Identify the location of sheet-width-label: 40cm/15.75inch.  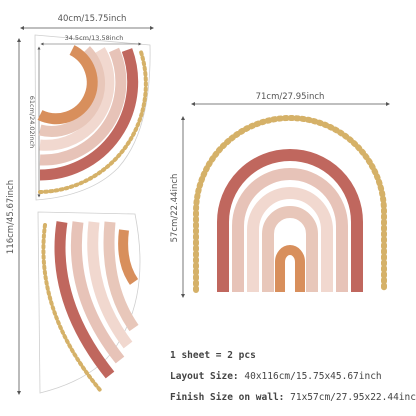
(92, 19).